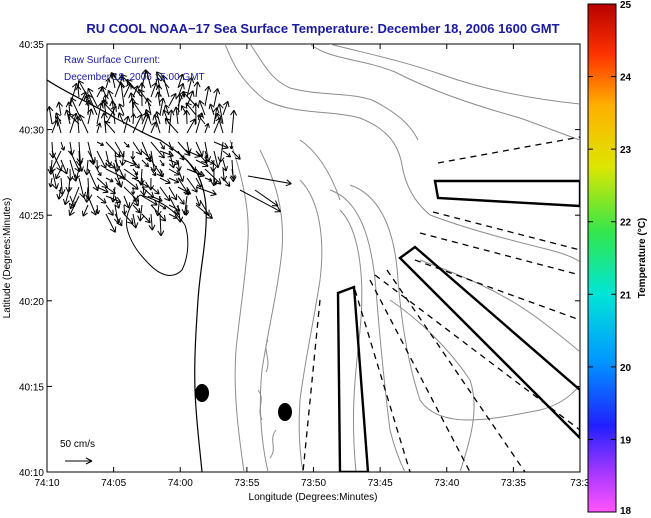 The width and height of the screenshot is (651, 518). What do you see at coordinates (31, 45) in the screenshot?
I see `y-tick-label: 40:35` at bounding box center [31, 45].